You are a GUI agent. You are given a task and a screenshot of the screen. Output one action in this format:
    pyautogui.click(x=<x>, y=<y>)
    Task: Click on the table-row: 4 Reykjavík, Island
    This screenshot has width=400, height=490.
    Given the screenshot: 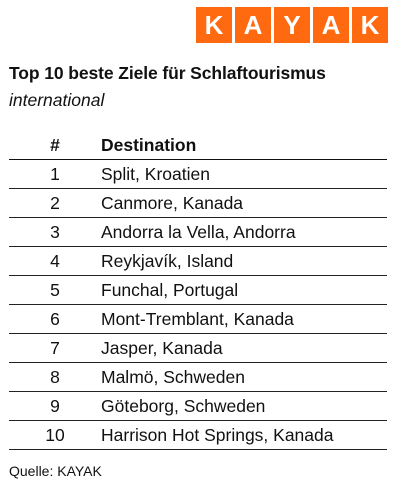 What is the action you would take?
    pyautogui.click(x=198, y=261)
    